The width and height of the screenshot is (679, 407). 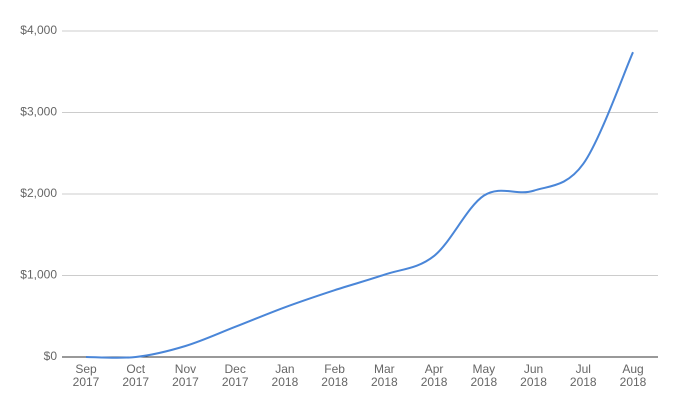 What do you see at coordinates (38, 275) in the screenshot?
I see `y-tick-label: $1,000` at bounding box center [38, 275].